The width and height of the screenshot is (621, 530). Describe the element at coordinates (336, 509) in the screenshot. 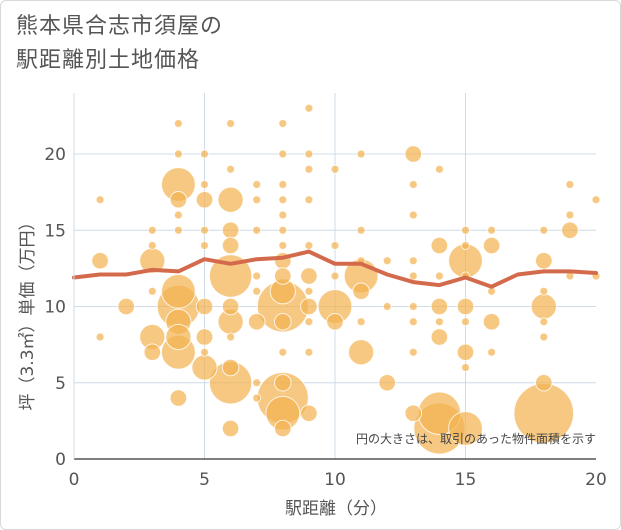

I see `x-axis-label: 駅距離（分）` at that location.